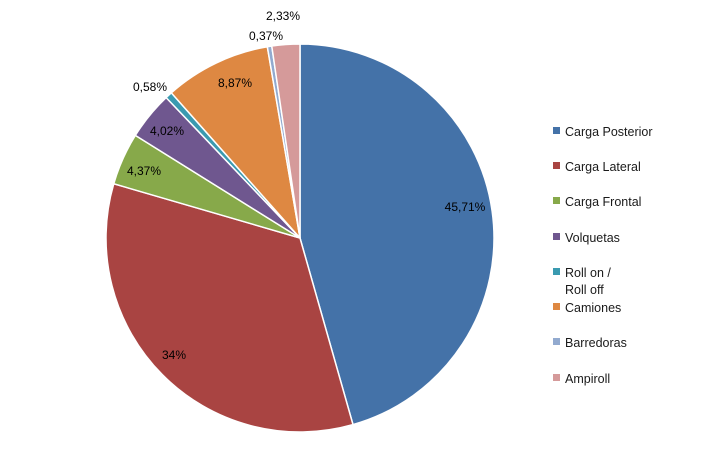 Image resolution: width=717 pixels, height=476 pixels. I want to click on legend-label: Ampiroll, so click(587, 379).